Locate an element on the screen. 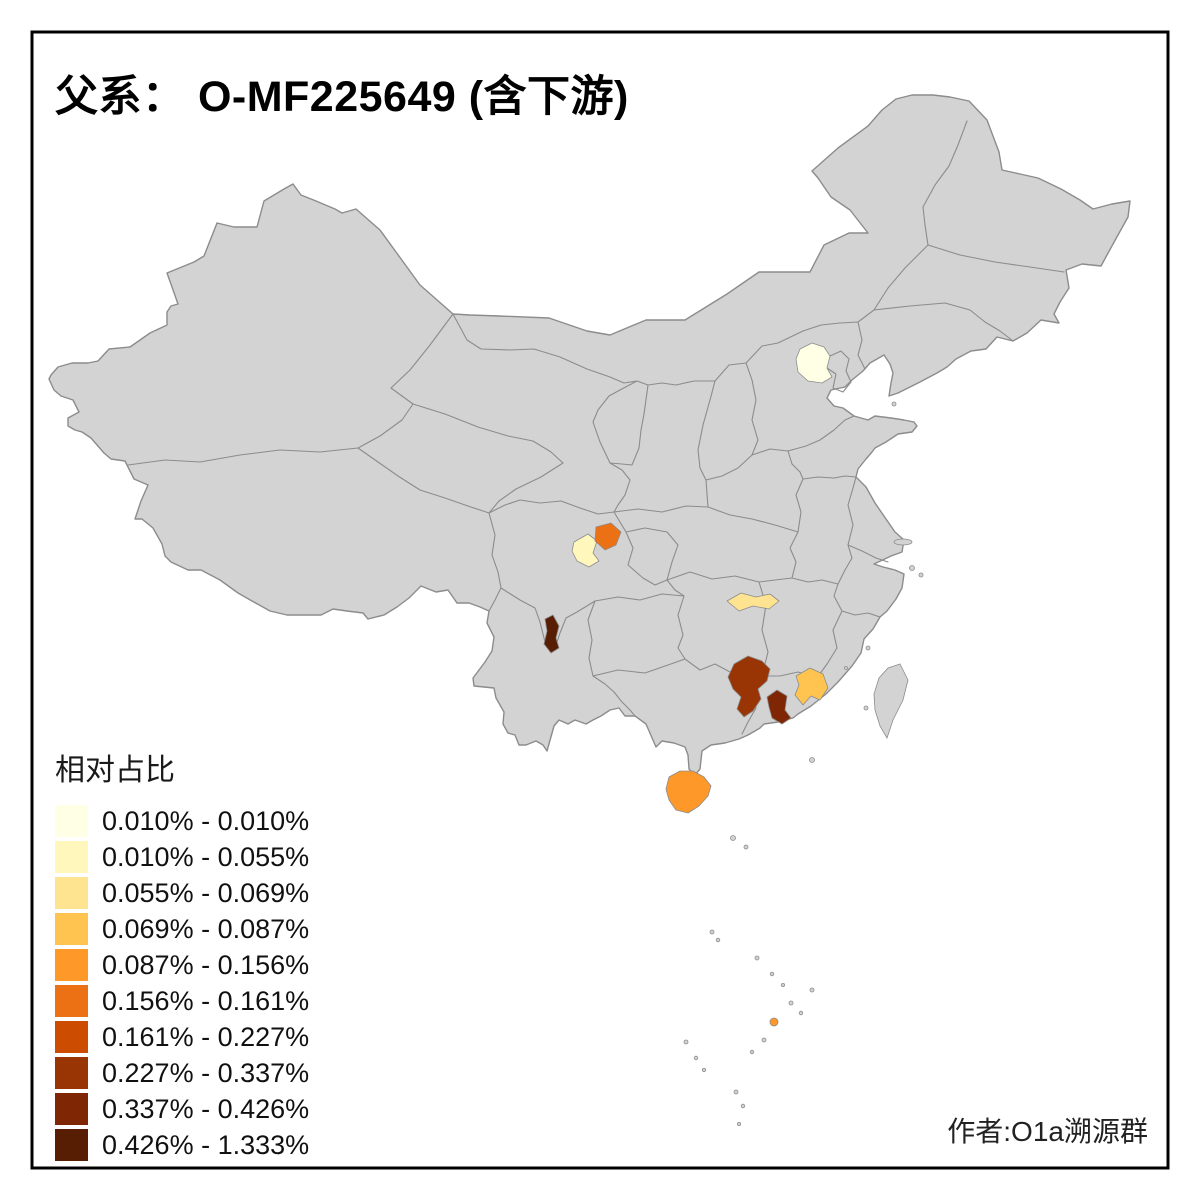  legend-item: 0.069% - 0.087% is located at coordinates (182, 929).